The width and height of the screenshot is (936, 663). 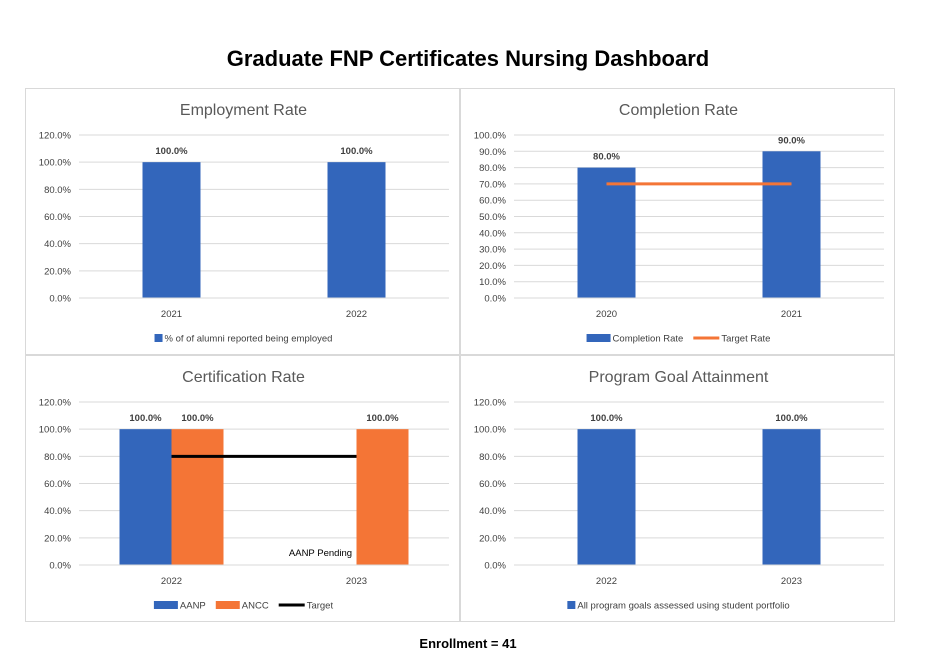 What do you see at coordinates (606, 314) in the screenshot?
I see `x-tick-label: 2020` at bounding box center [606, 314].